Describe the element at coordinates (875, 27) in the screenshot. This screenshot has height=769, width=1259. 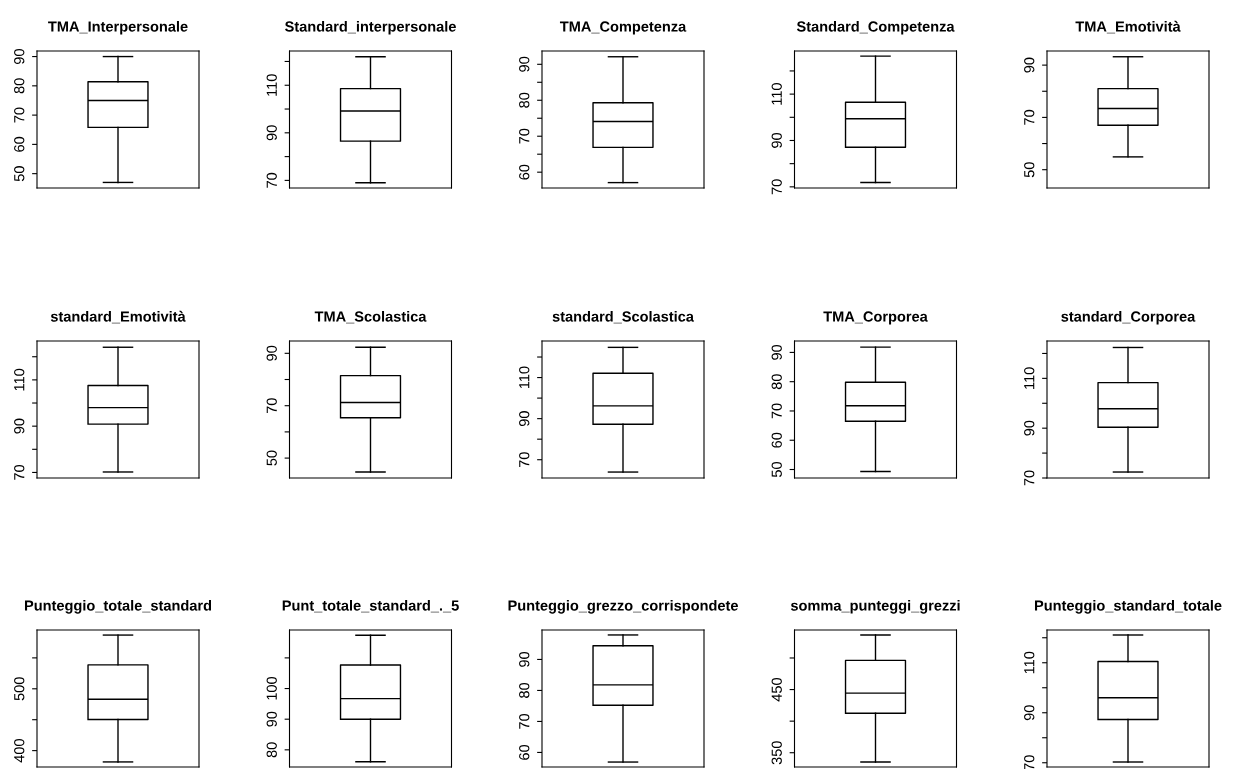
I see `chart-title: Standard_Competenza` at that location.